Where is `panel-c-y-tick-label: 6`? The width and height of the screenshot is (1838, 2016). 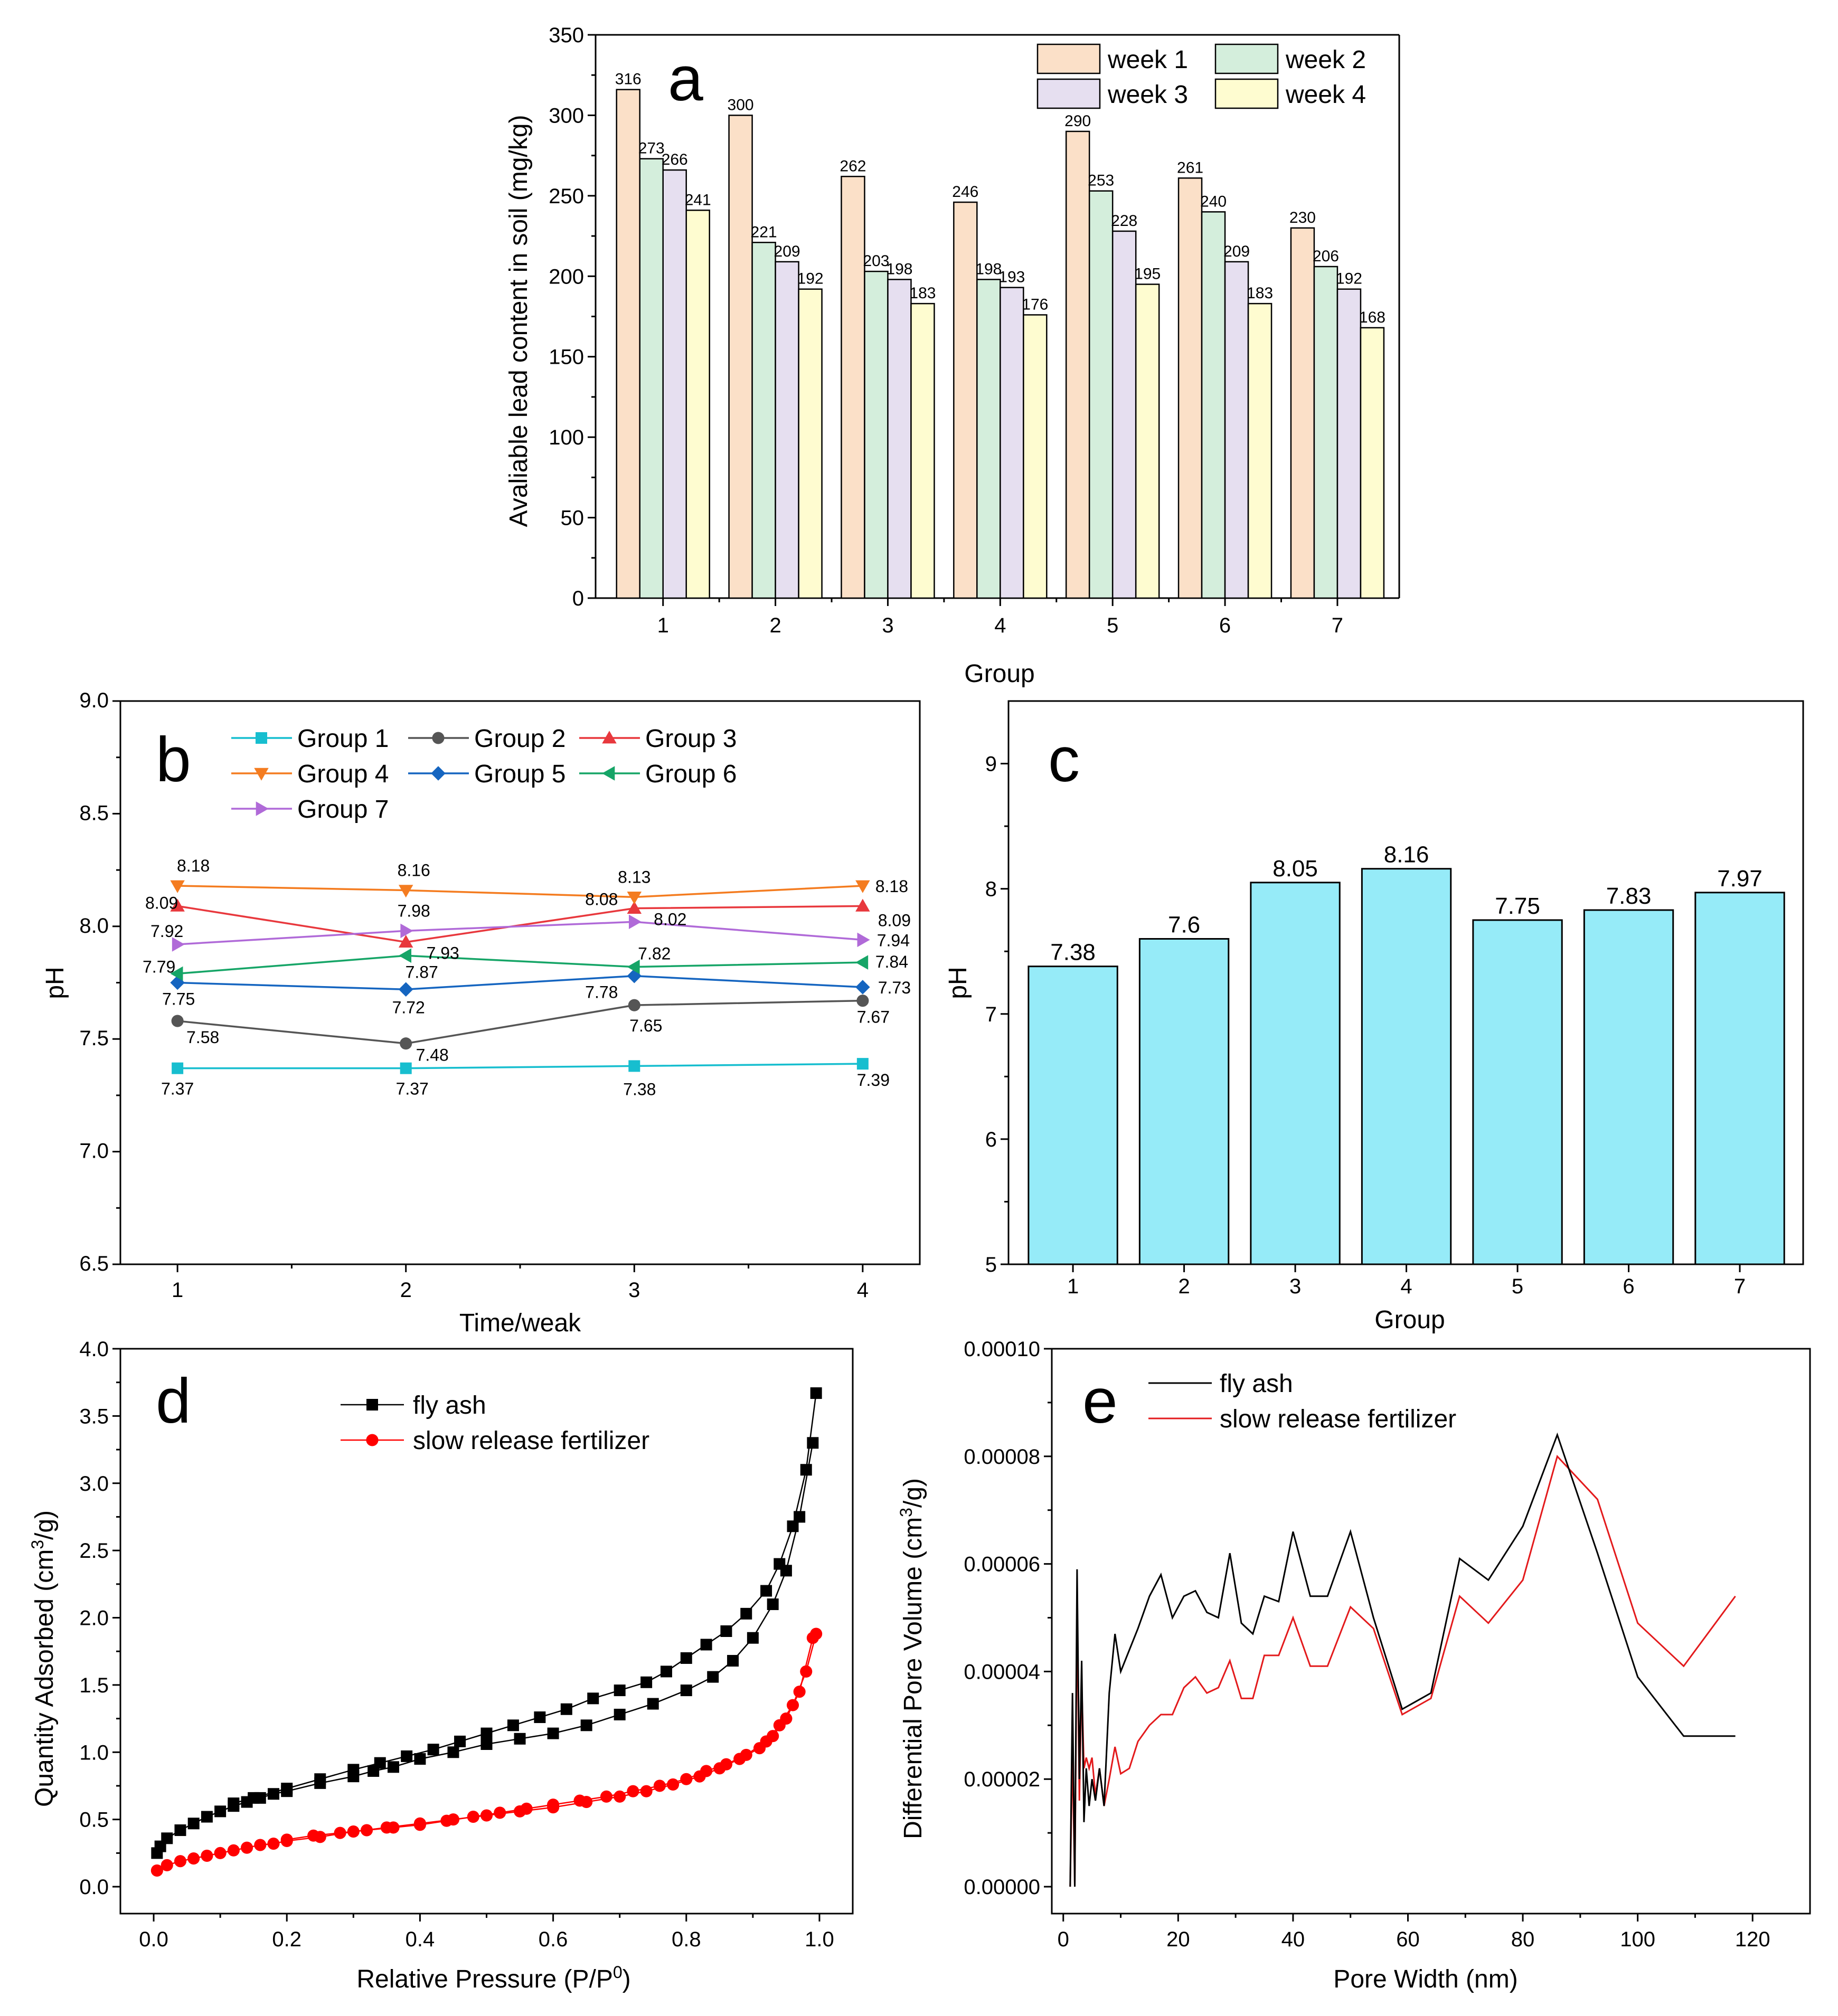 panel-c-y-tick-label: 6 is located at coordinates (991, 1139).